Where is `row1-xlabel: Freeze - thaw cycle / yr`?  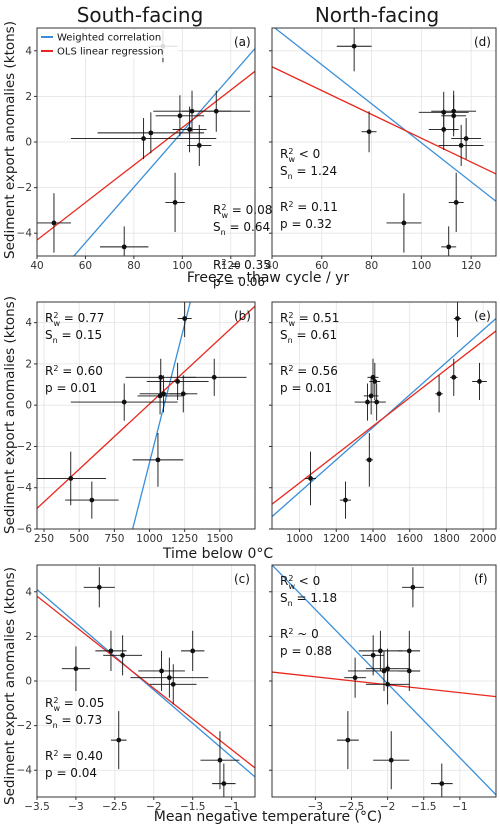 row1-xlabel: Freeze - thaw cycle / yr is located at coordinates (268, 278).